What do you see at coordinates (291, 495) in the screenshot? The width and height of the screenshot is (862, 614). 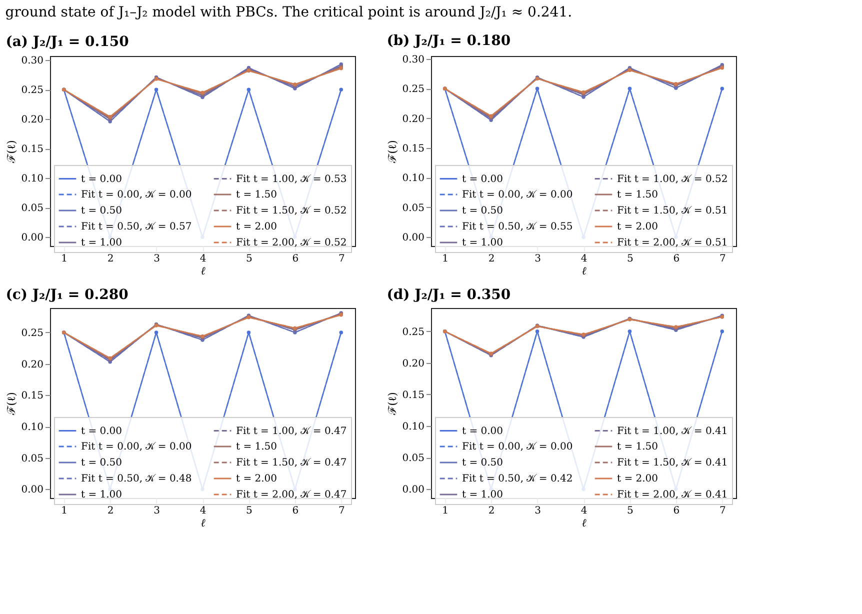 I see `legend-label: Fit t = 2.00, 𝒦 = 0.47` at bounding box center [291, 495].